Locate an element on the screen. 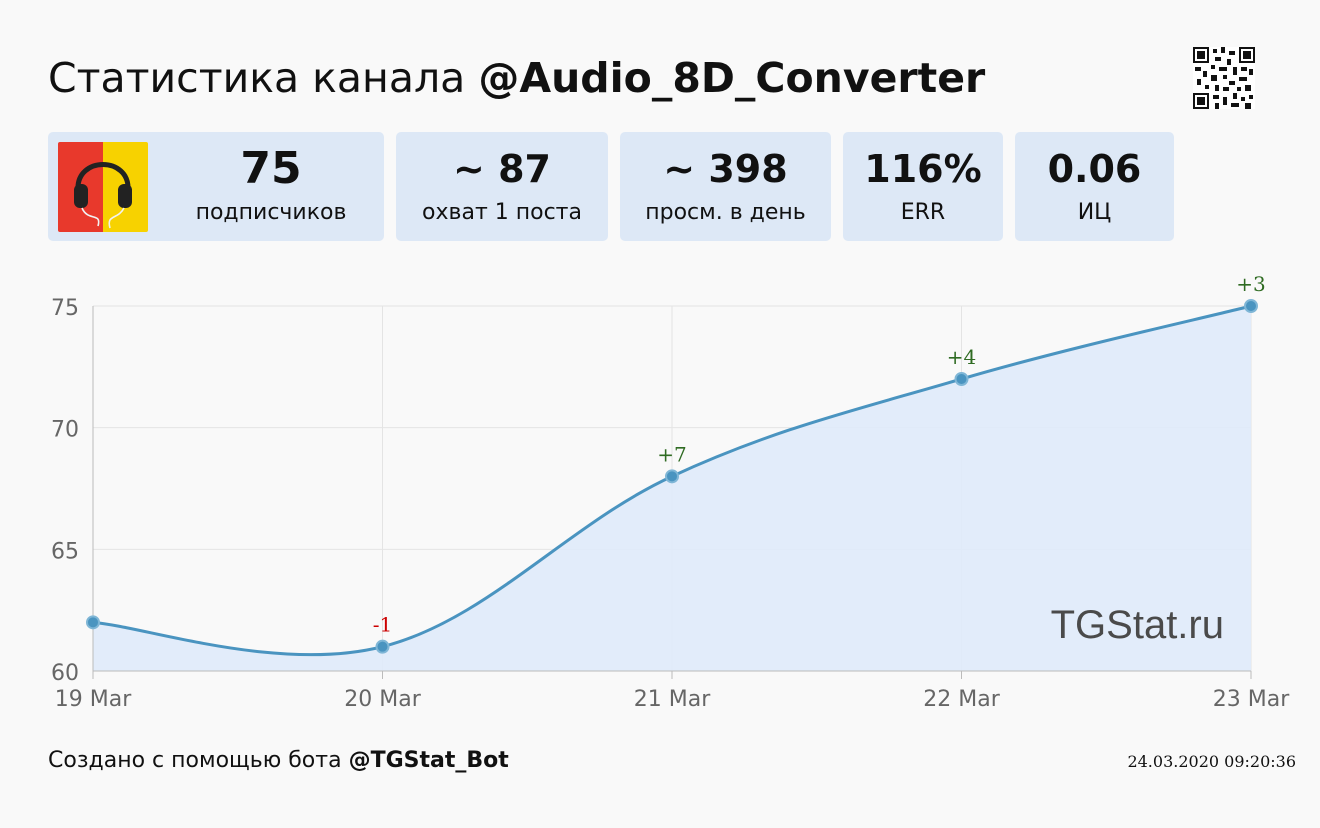  footer-credit: Создано с помощью бота @TGStat_Bot is located at coordinates (278, 761).